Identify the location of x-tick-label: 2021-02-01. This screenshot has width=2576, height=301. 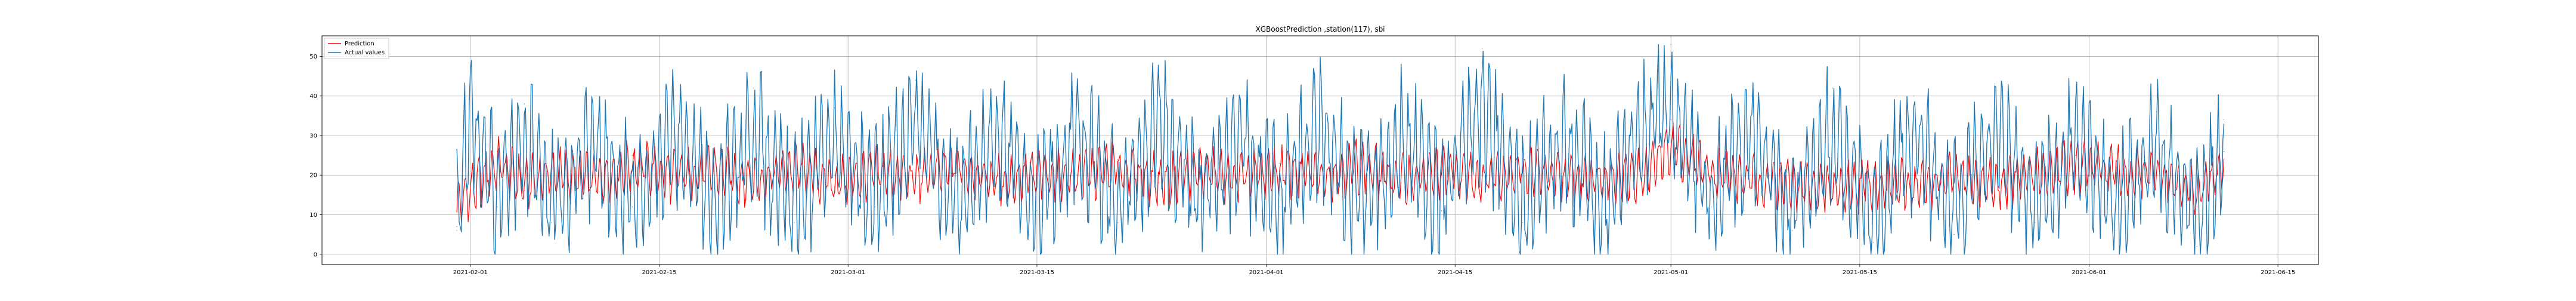
(470, 272).